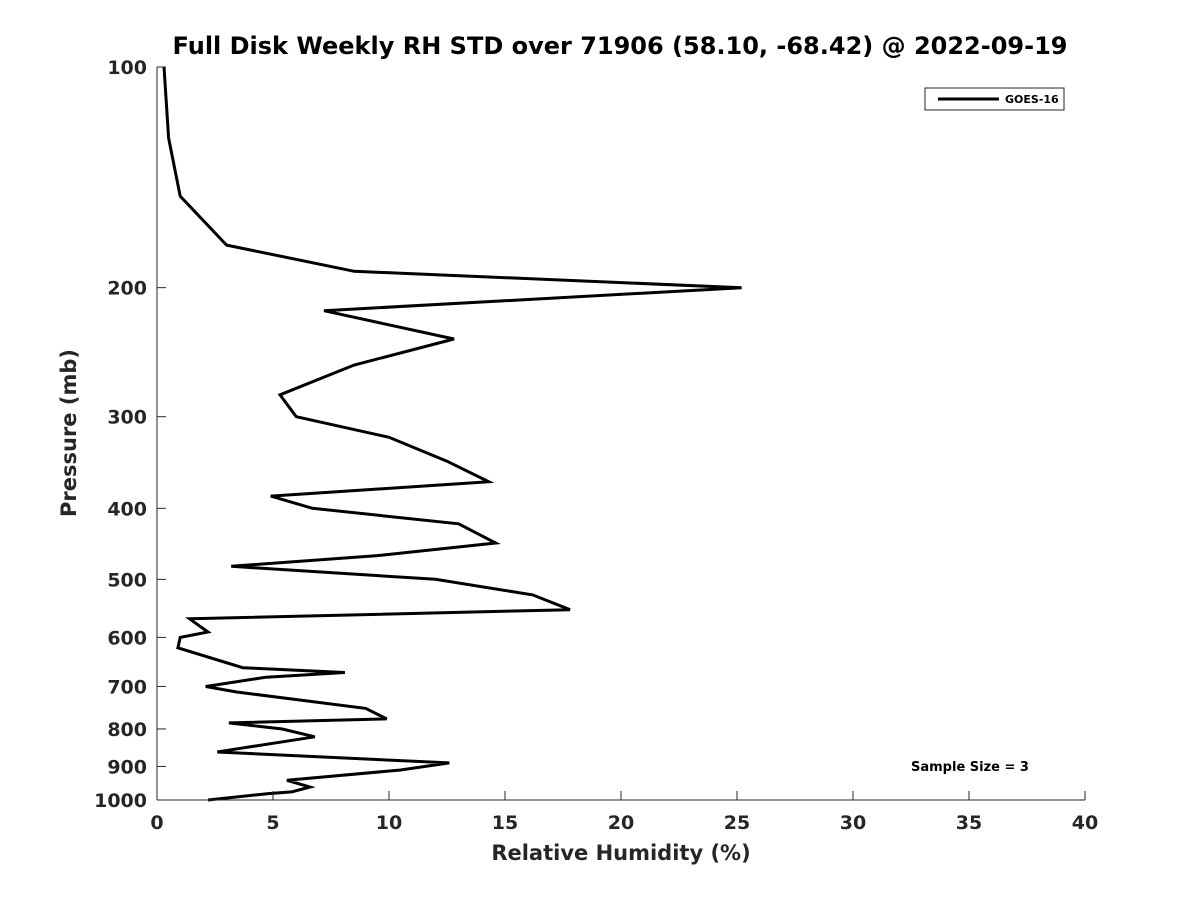 This screenshot has height=900, width=1200. What do you see at coordinates (1032, 99) in the screenshot?
I see `legend-label-goes-16: GOES-16` at bounding box center [1032, 99].